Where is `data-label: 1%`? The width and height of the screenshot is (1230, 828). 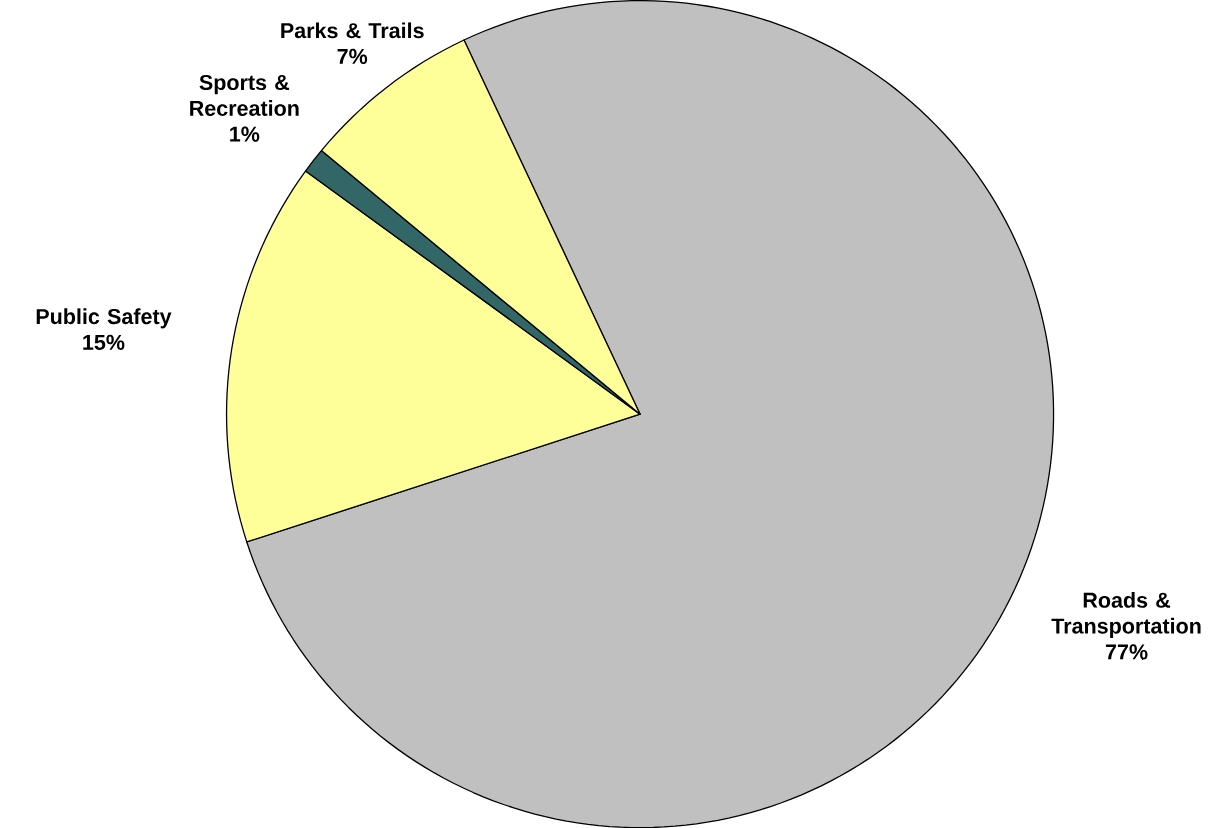
data-label: 1% is located at coordinates (245, 134).